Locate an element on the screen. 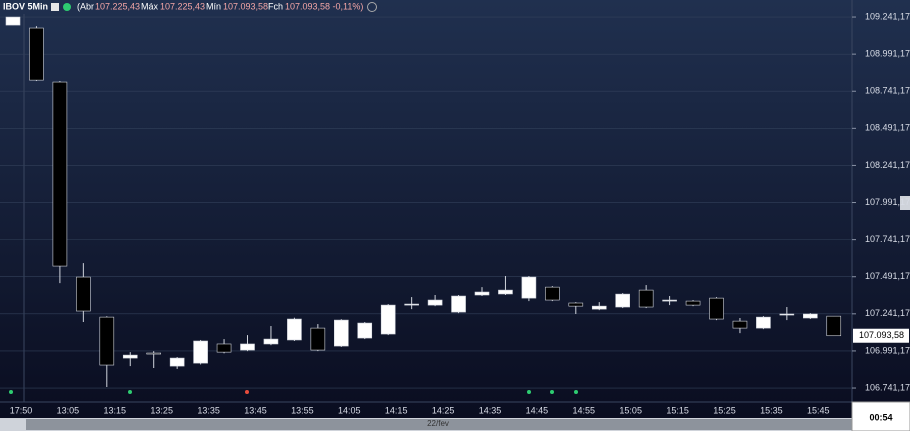 The image size is (910, 431). scroll-handle is located at coordinates (905, 203).